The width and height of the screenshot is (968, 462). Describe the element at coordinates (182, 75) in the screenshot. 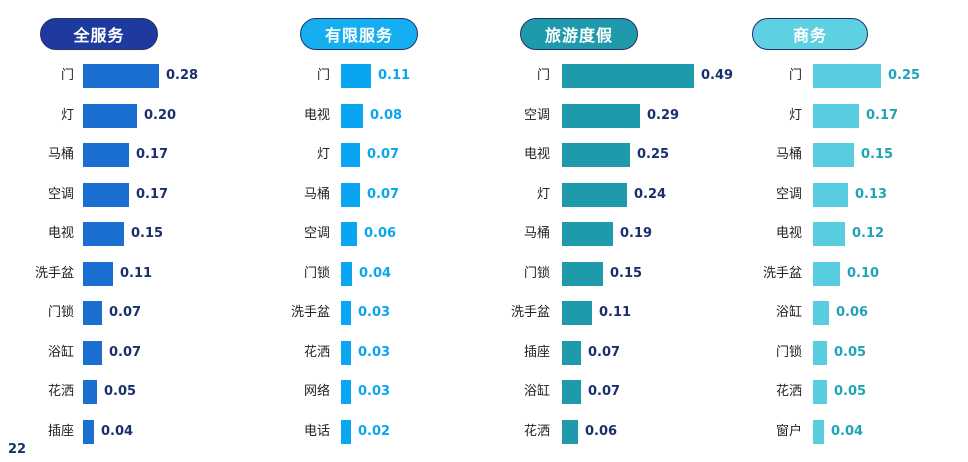

I see `data-label: 0.28` at that location.